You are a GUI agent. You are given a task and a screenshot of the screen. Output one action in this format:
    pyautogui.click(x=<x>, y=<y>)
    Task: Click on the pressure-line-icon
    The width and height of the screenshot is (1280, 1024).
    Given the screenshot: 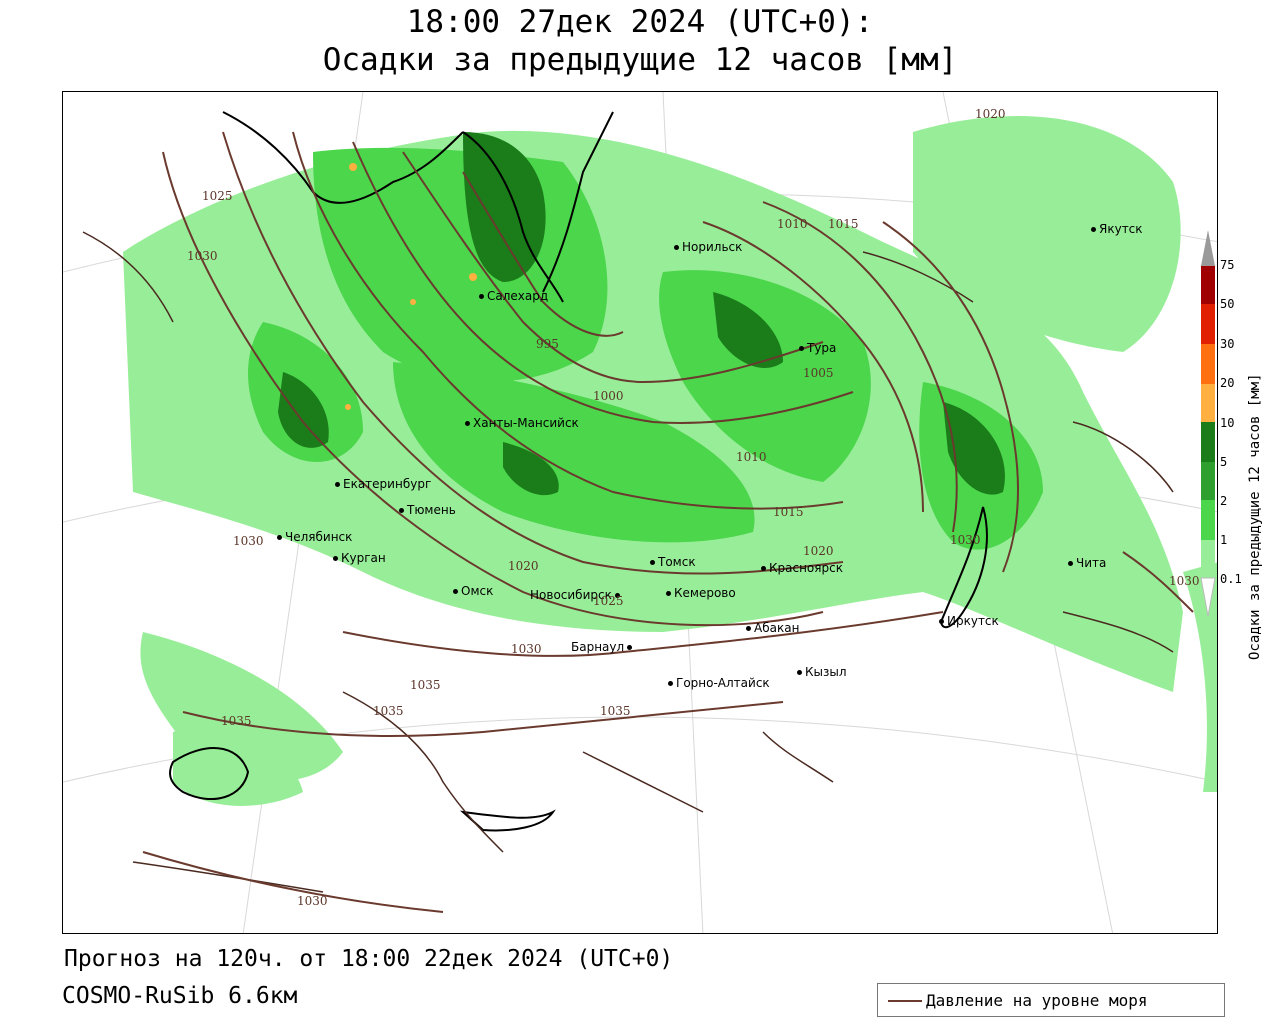 What is the action you would take?
    pyautogui.click(x=905, y=1001)
    